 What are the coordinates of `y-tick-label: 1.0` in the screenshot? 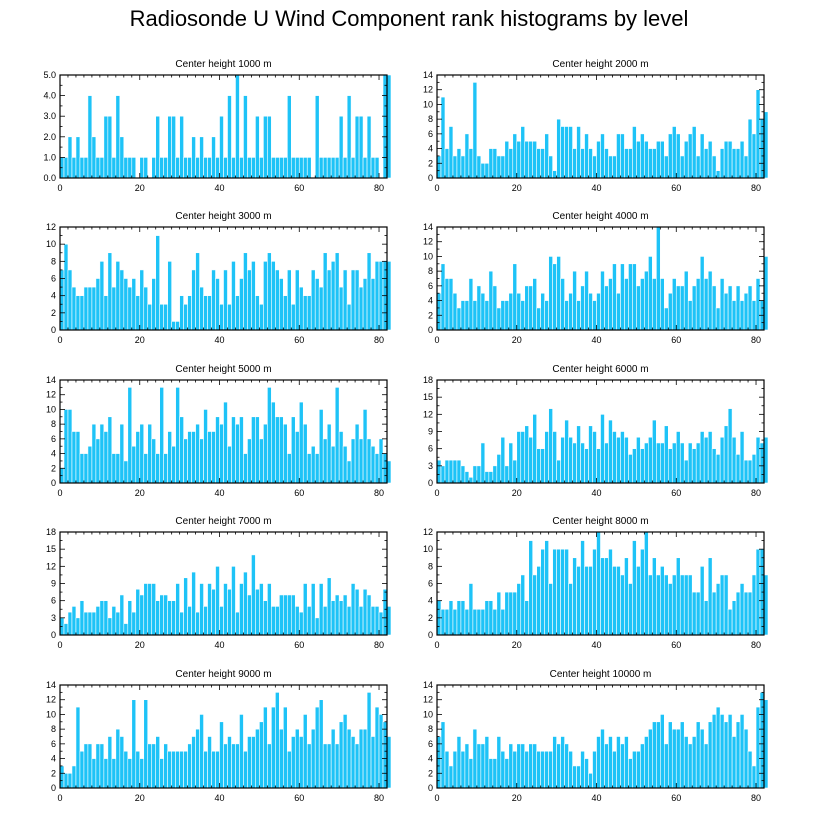 It's located at (49, 157).